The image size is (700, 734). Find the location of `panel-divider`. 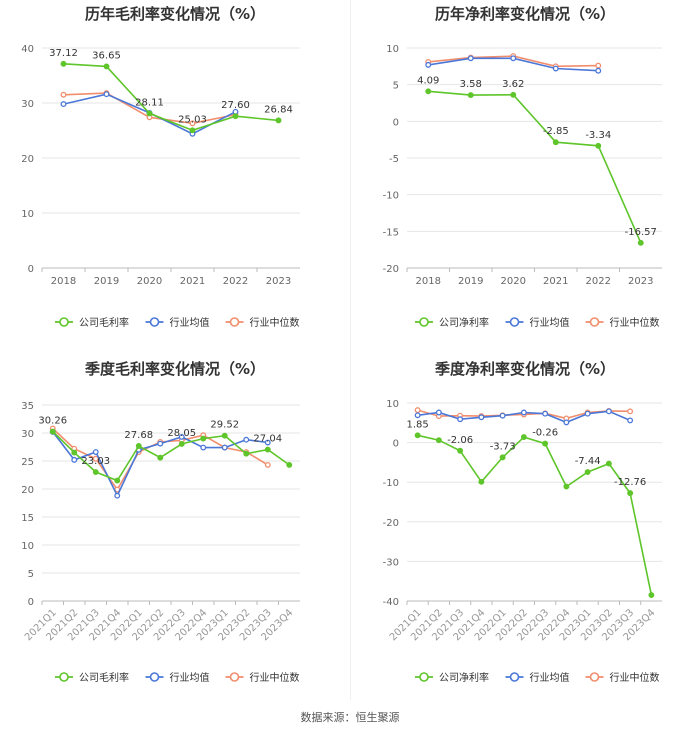

panel-divider is located at coordinates (350, 350).